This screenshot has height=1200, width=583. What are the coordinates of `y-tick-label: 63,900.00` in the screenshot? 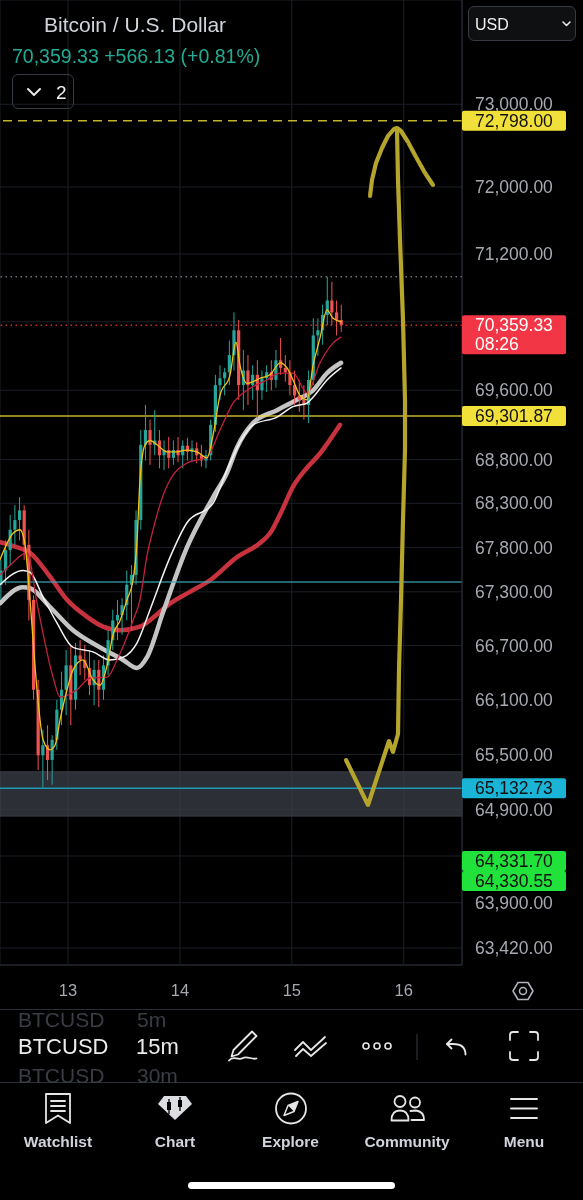 It's located at (514, 902).